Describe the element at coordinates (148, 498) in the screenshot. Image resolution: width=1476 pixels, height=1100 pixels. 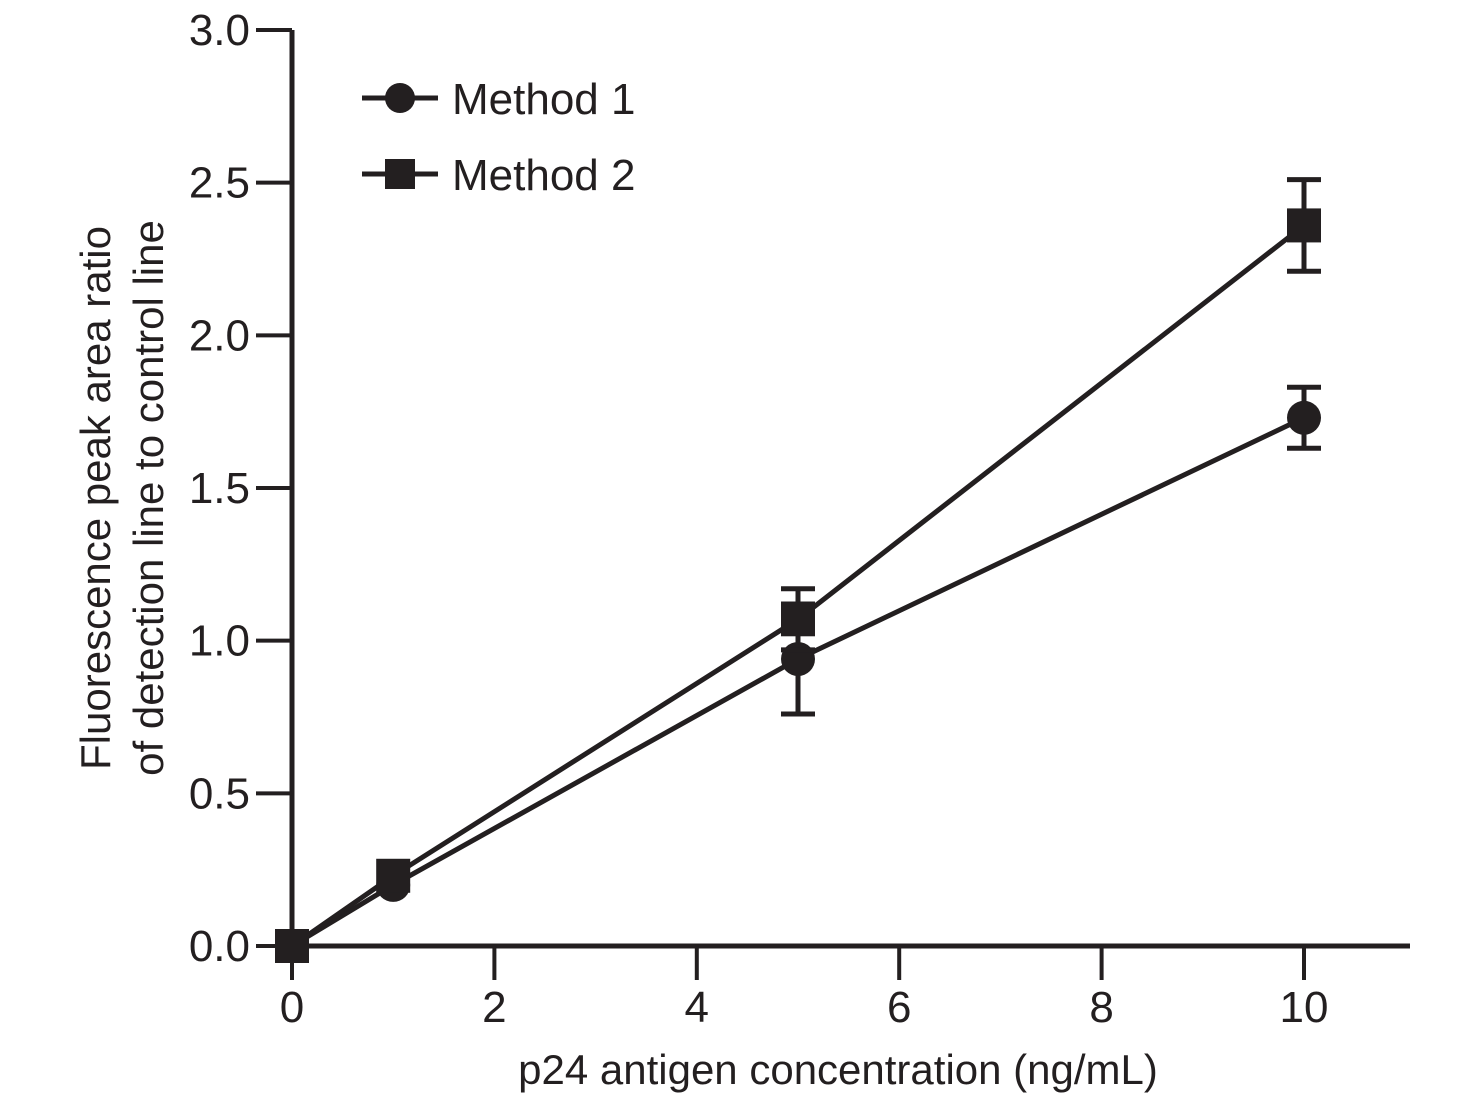
I see `y-axis-title-line-2: of detection line to control line` at that location.